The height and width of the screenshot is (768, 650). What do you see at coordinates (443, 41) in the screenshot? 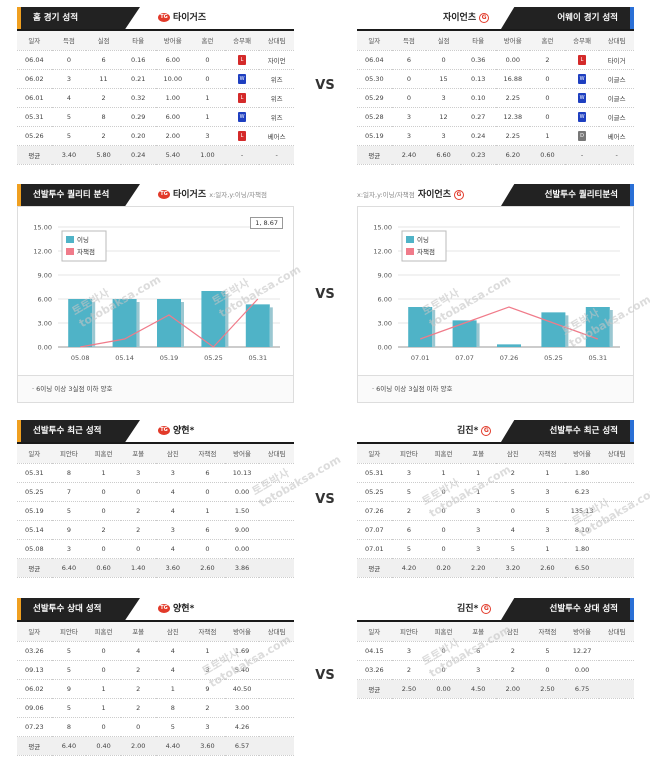
I see `column-header: 실점` at bounding box center [443, 41].